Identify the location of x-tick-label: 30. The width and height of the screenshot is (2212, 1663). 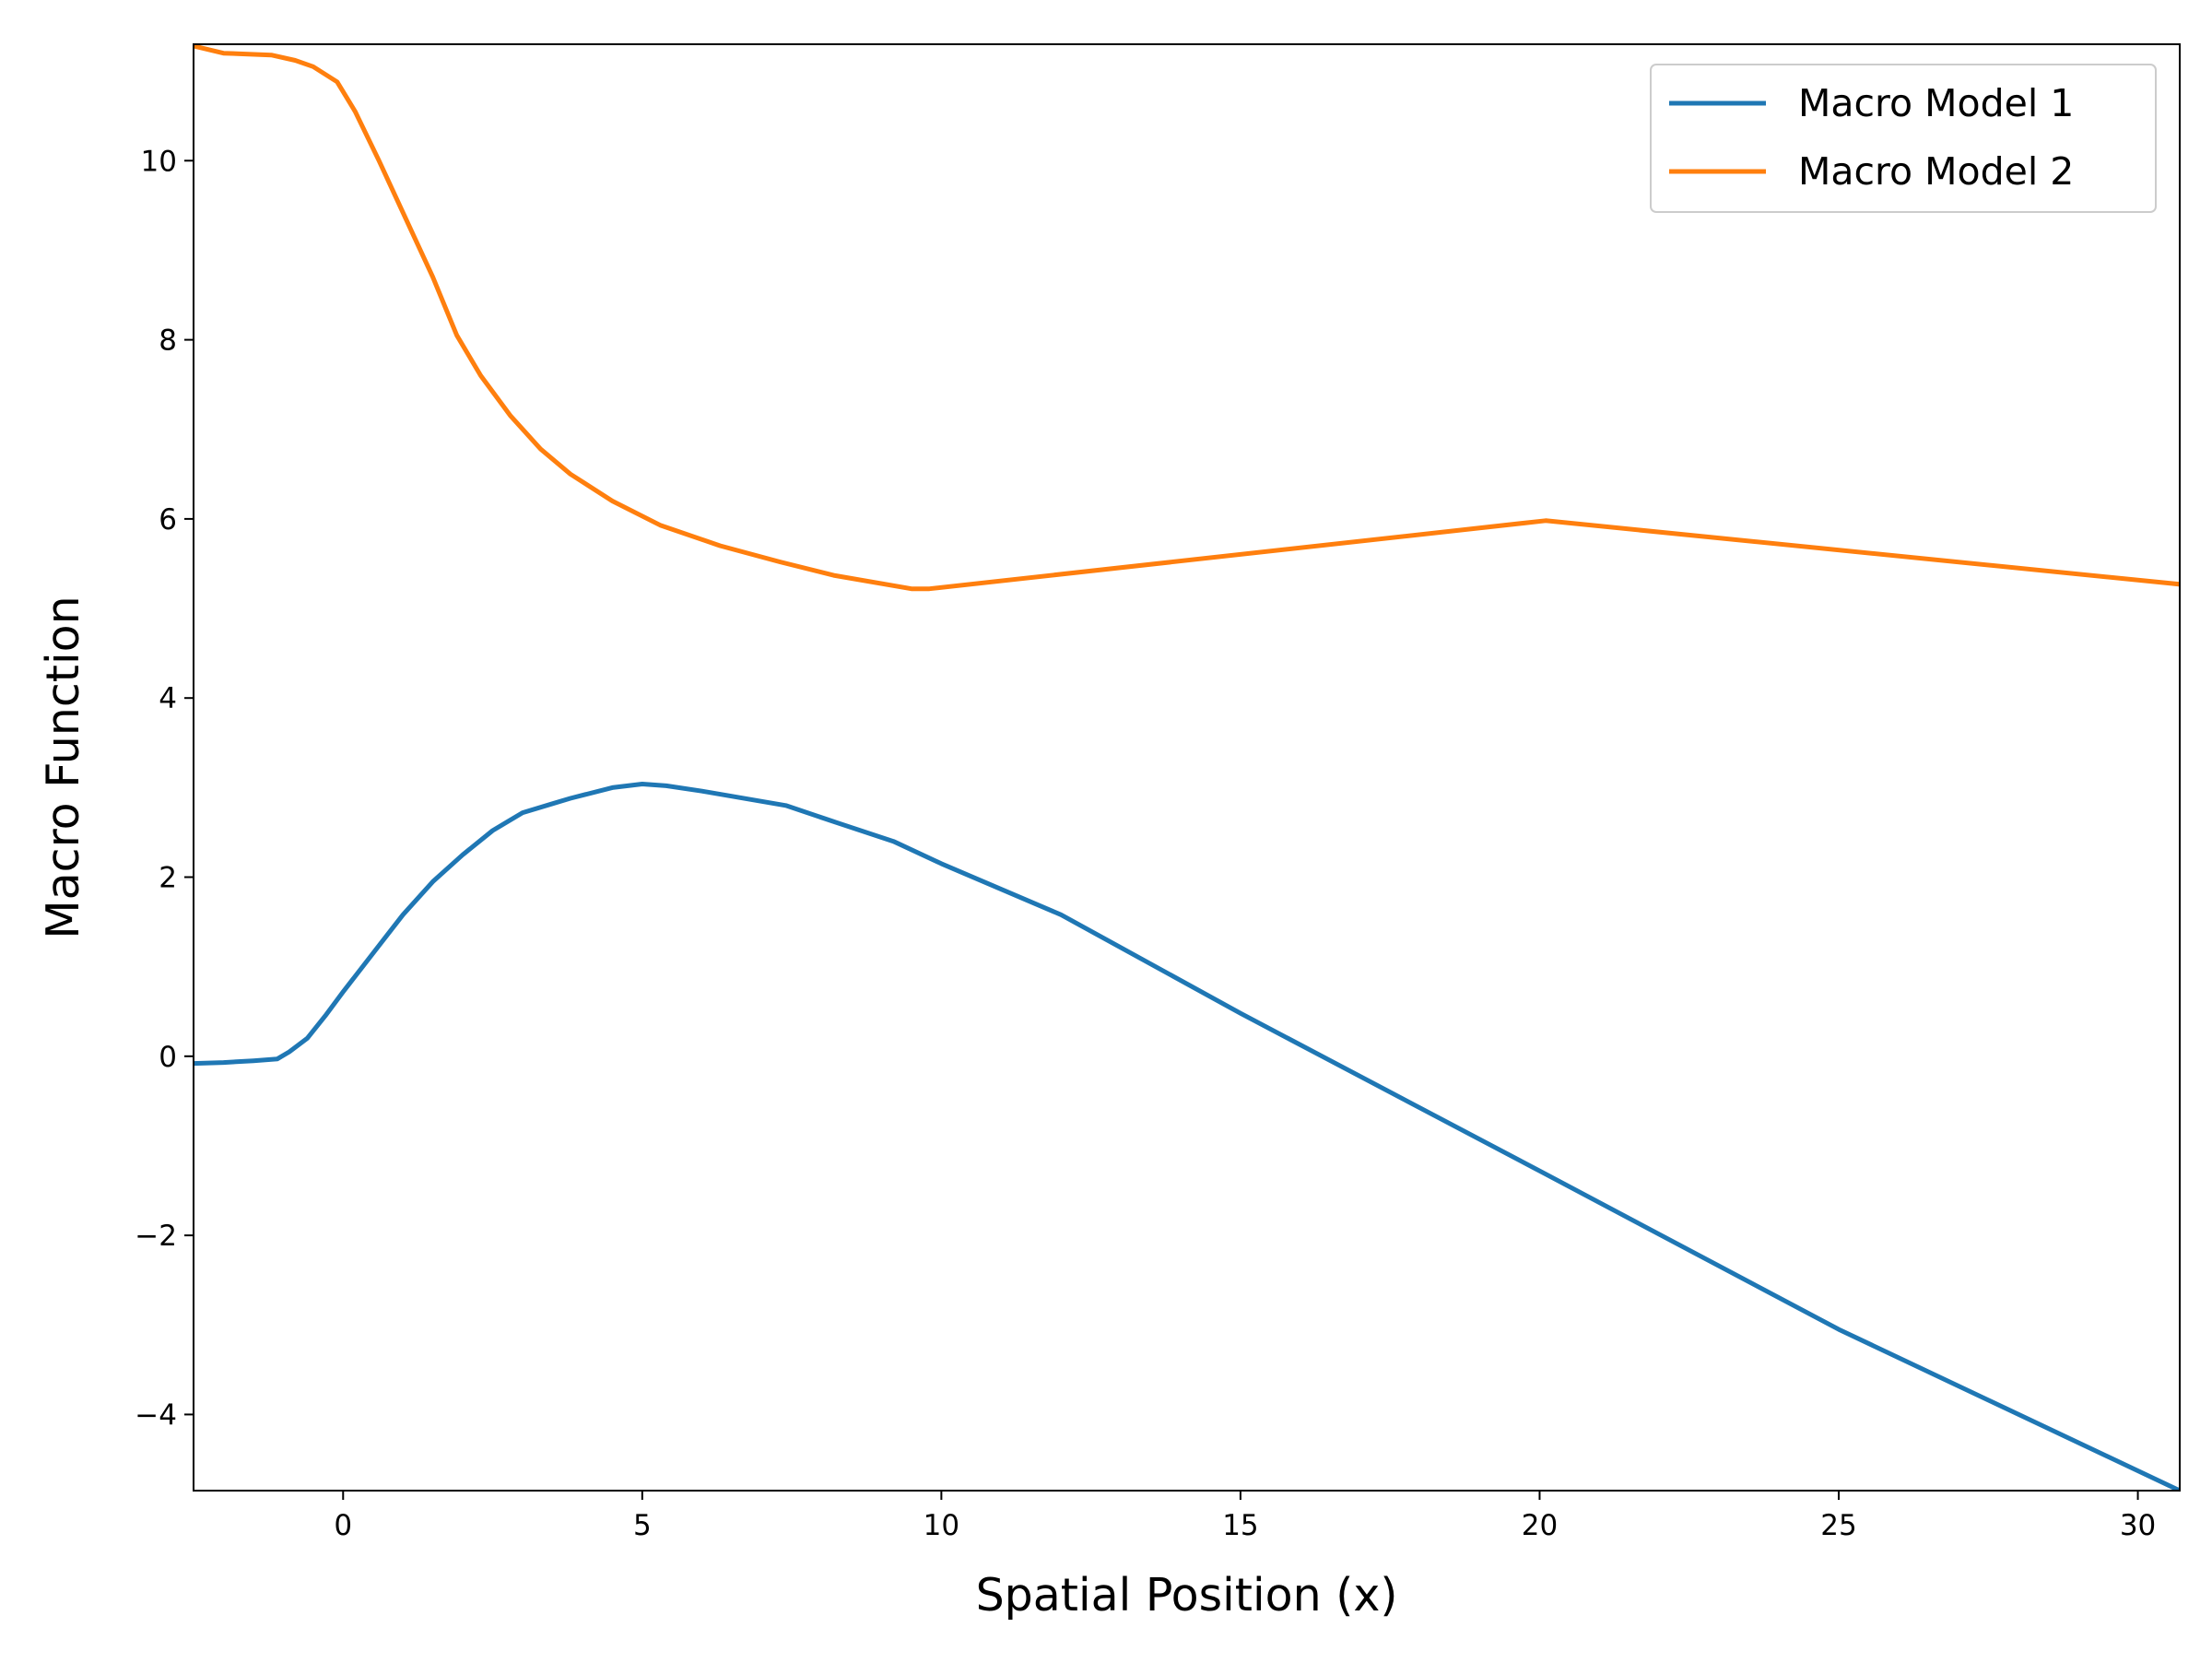
(2138, 1525).